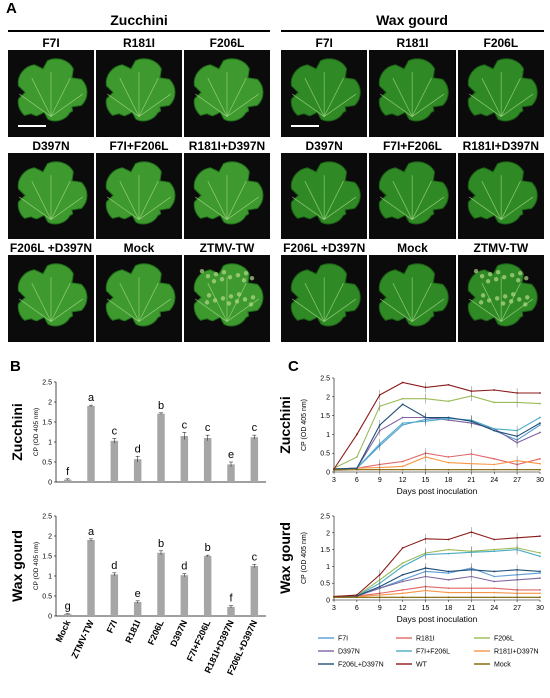 Image resolution: width=550 pixels, height=698 pixels. I want to click on category-label: F7I, so click(112, 627).